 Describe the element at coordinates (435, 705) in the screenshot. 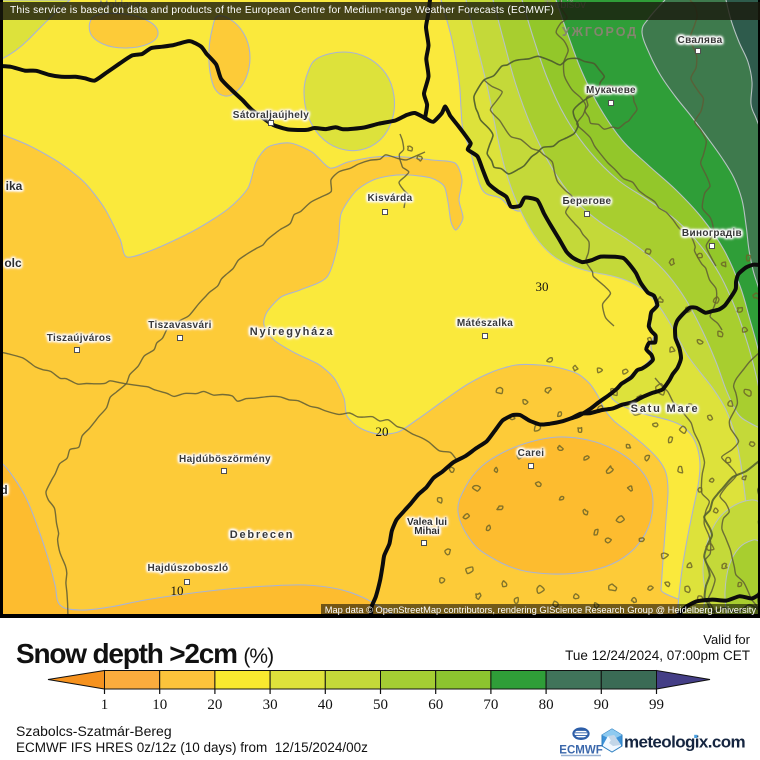

I see `svg-text: 60` at that location.